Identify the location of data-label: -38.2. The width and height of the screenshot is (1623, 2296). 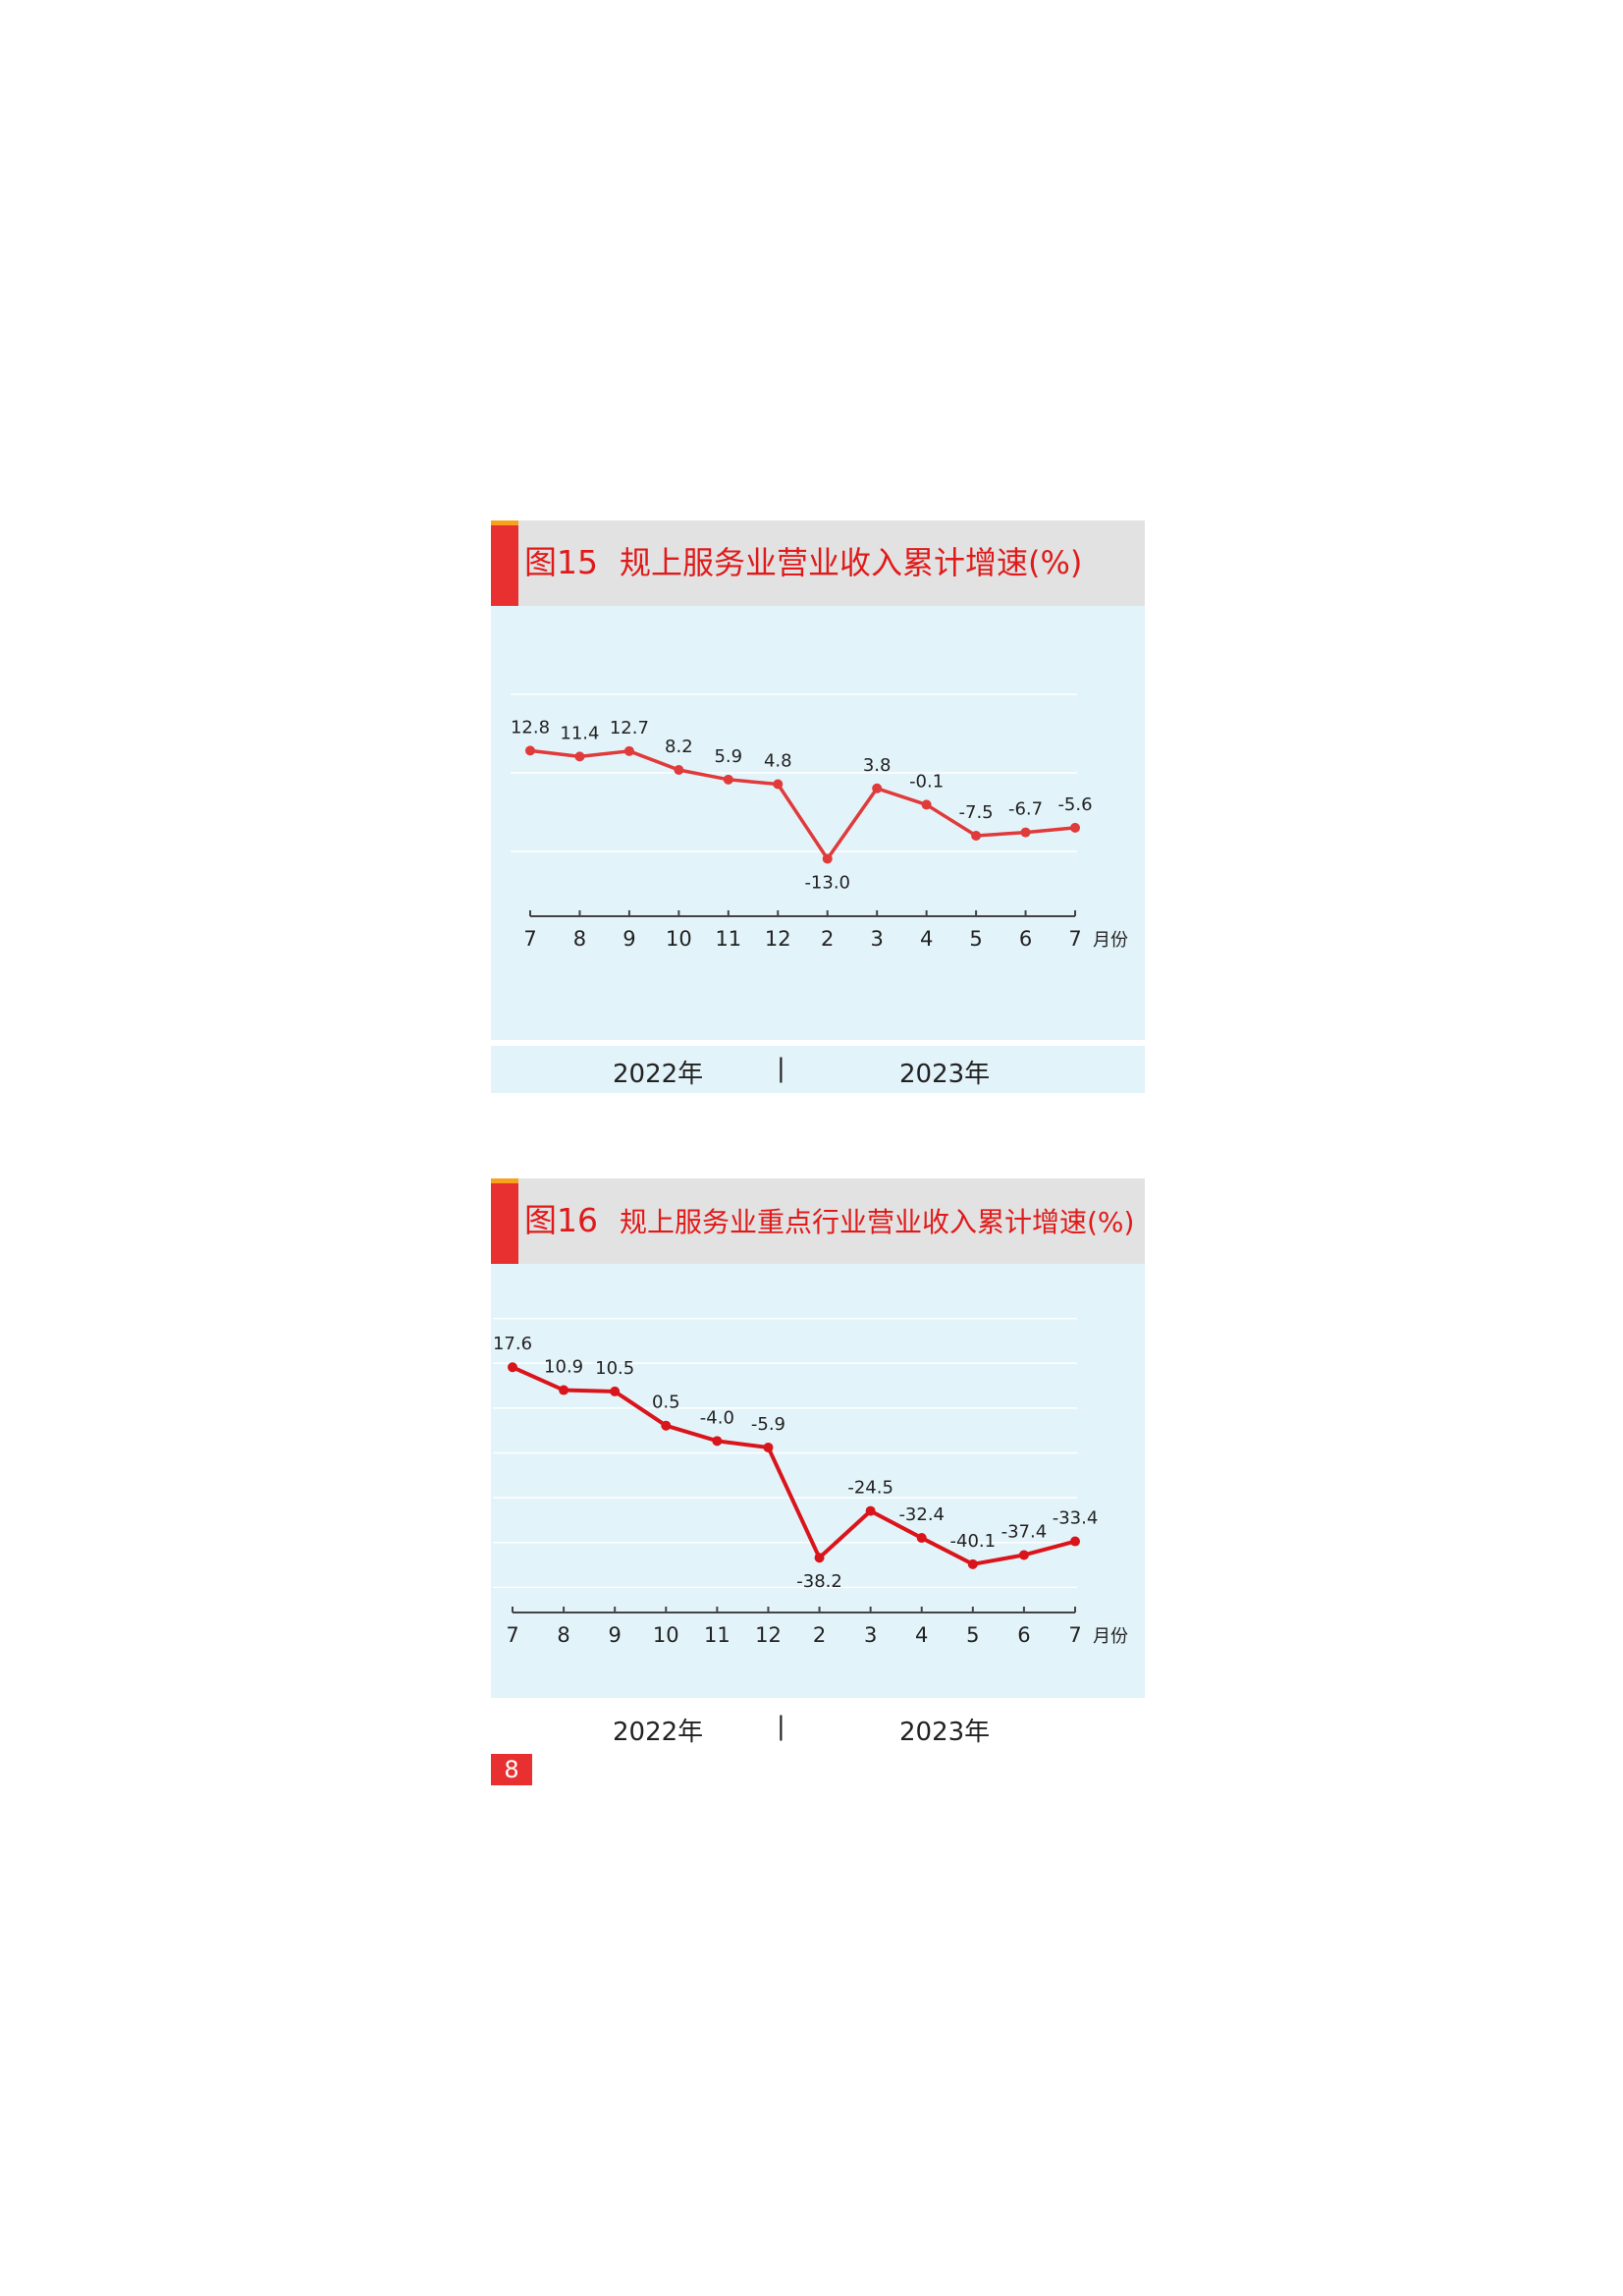
(819, 1581).